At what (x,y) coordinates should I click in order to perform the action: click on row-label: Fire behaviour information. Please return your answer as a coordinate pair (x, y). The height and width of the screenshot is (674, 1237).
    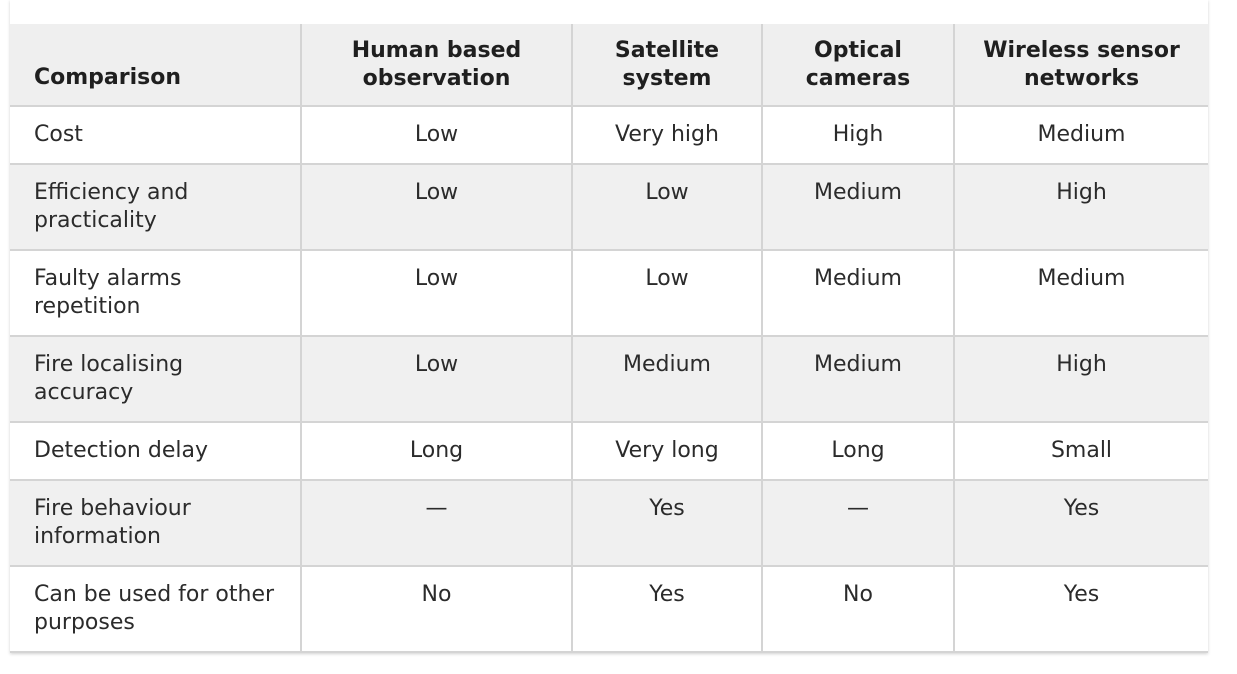
    Looking at the image, I should click on (155, 523).